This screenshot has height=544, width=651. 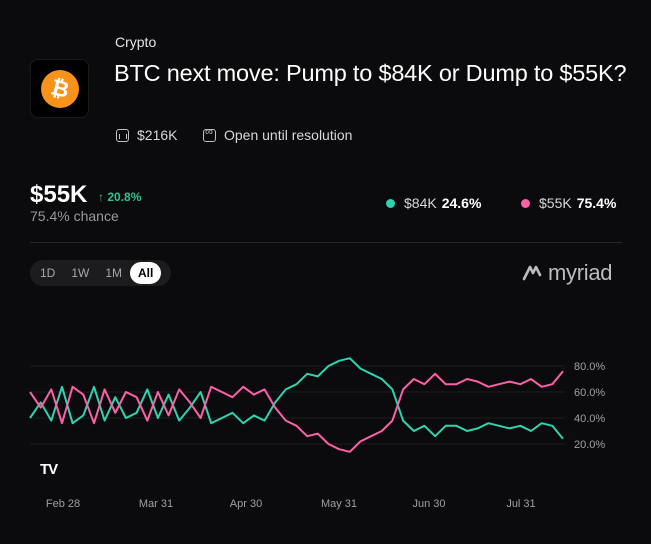 I want to click on price-change: ↑ 20.8%, so click(x=119, y=197).